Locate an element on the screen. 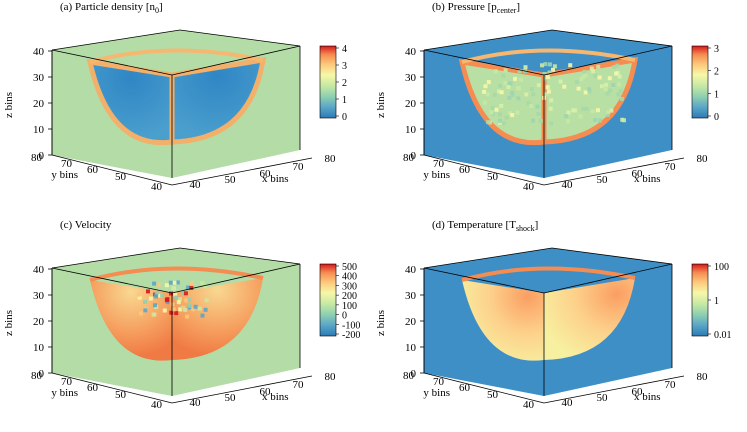  x-tick-label: 60 is located at coordinates (638, 392).